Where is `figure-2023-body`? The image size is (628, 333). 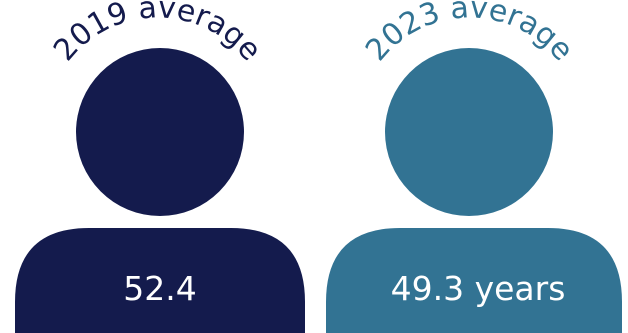 figure-2023-body is located at coordinates (474, 280).